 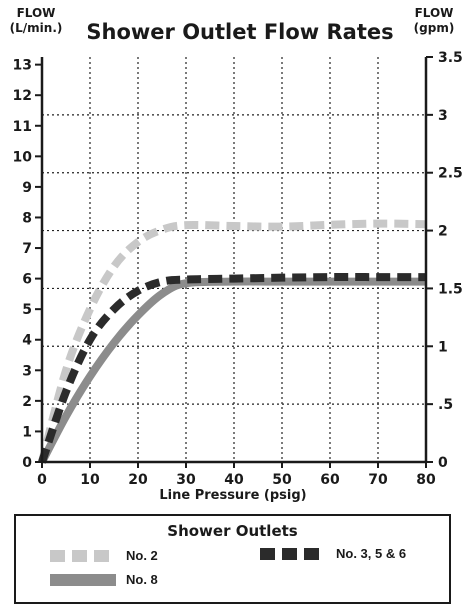 I want to click on left-axis-title-line-1: FLOW, so click(x=36, y=13).